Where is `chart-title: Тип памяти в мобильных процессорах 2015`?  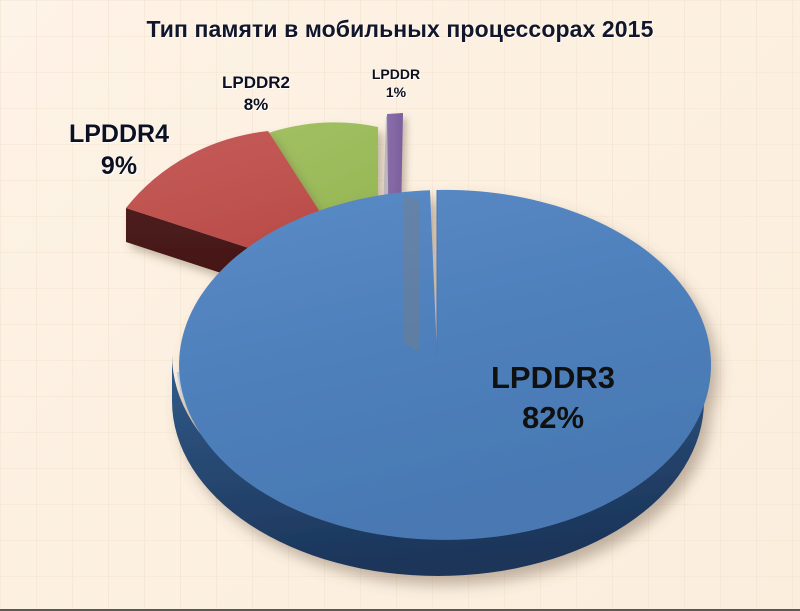 chart-title: Тип памяти в мобильных процессорах 2015 is located at coordinates (400, 29).